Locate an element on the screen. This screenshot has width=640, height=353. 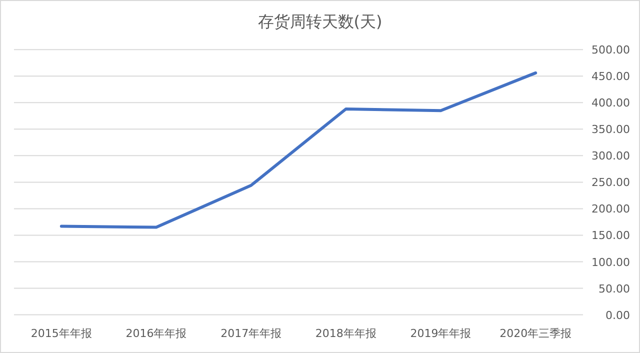
y-tick-label: 300.00 is located at coordinates (611, 156).